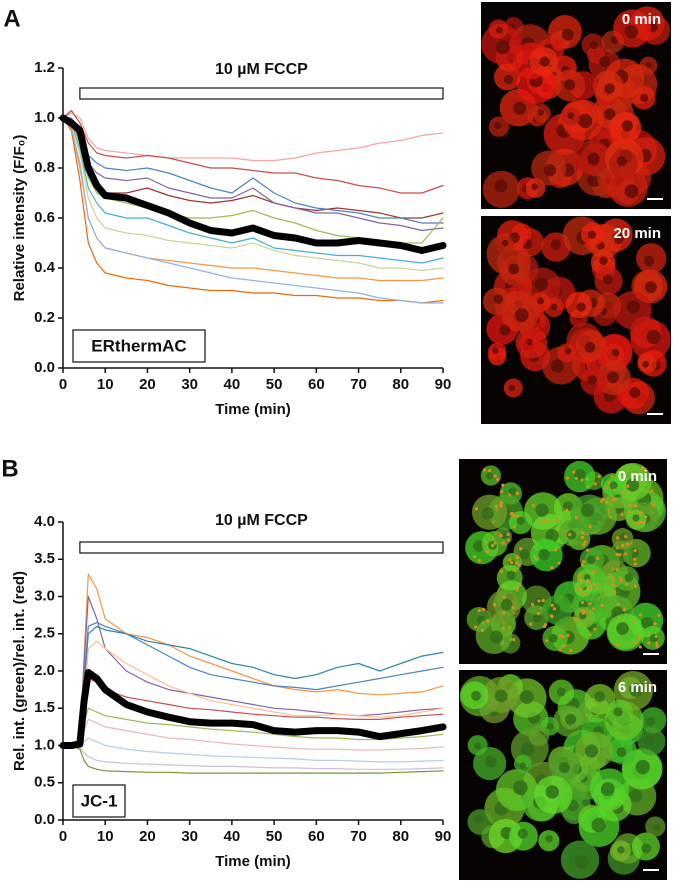 This screenshot has height=884, width=675. Describe the element at coordinates (11, 18) in the screenshot. I see `panel-label: A` at that location.